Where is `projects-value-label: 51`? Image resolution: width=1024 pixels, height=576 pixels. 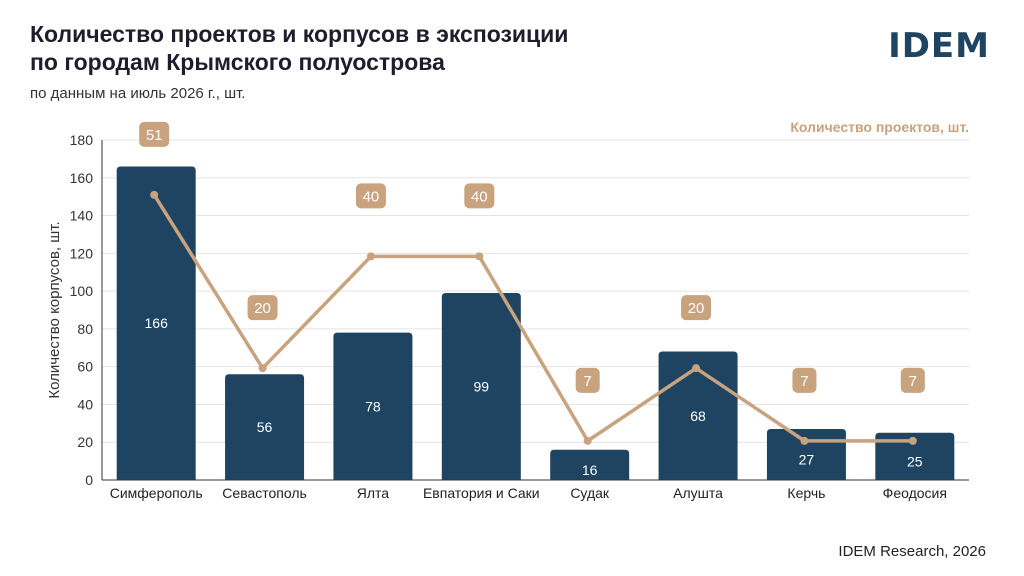
projects-value-label: 51 is located at coordinates (154, 135).